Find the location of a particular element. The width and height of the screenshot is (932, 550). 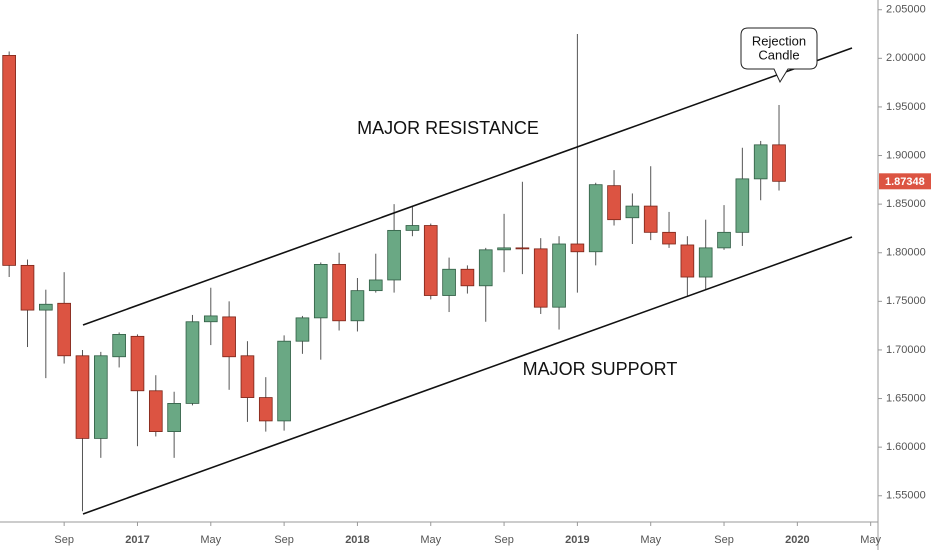

price-label: 1.87348 is located at coordinates (905, 182).